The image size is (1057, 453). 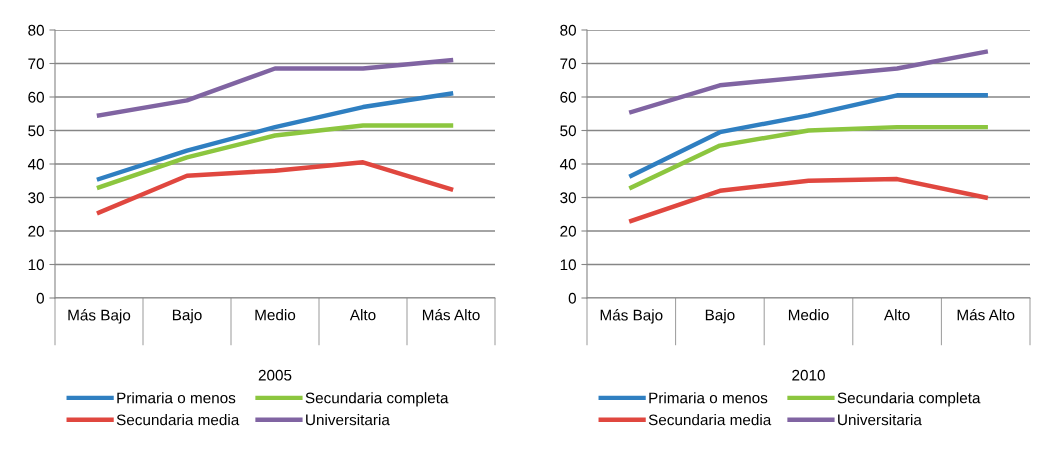 What do you see at coordinates (808, 375) in the screenshot?
I see `x-axis-title: 2010` at bounding box center [808, 375].